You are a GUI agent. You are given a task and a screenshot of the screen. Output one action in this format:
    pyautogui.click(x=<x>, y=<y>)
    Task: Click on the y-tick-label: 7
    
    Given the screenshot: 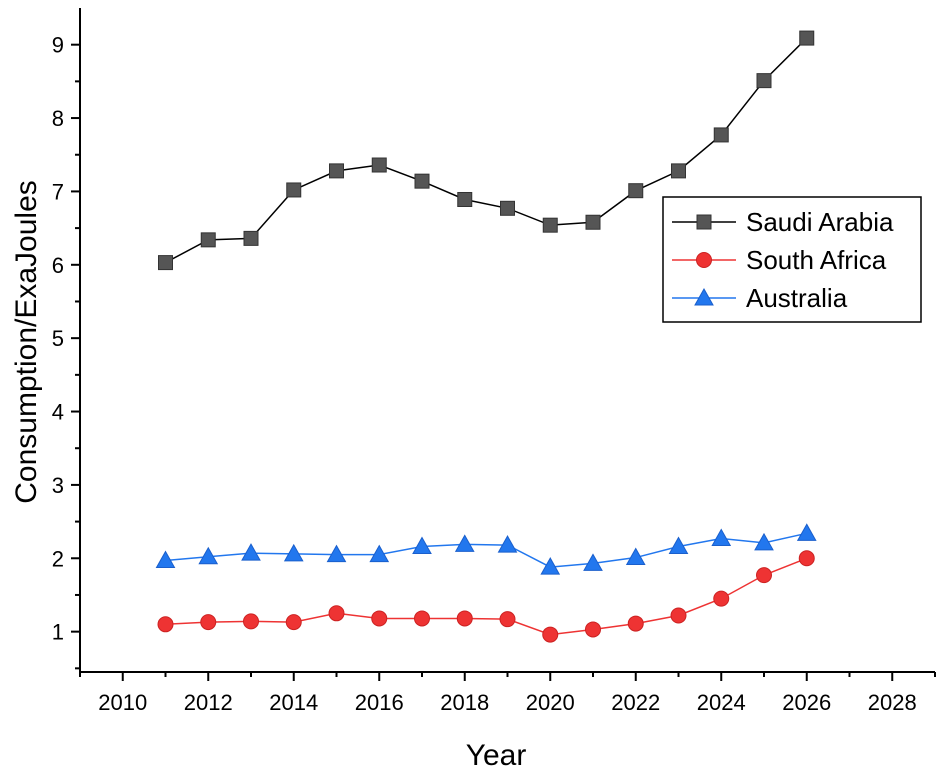 What is the action you would take?
    pyautogui.click(x=58, y=191)
    